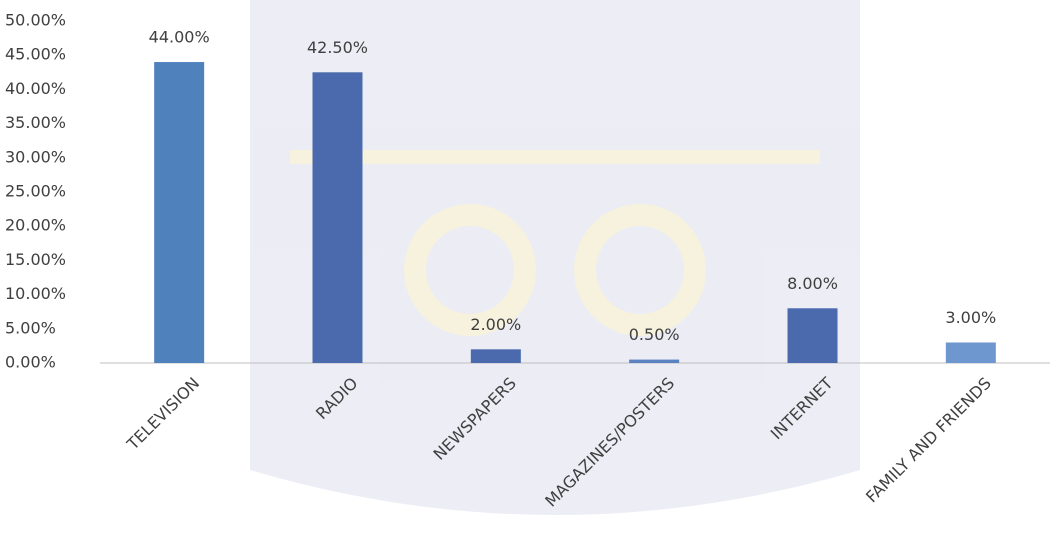 This screenshot has height=544, width=1053. Describe the element at coordinates (35, 156) in the screenshot. I see `y-tick-label: 30.00%` at that location.